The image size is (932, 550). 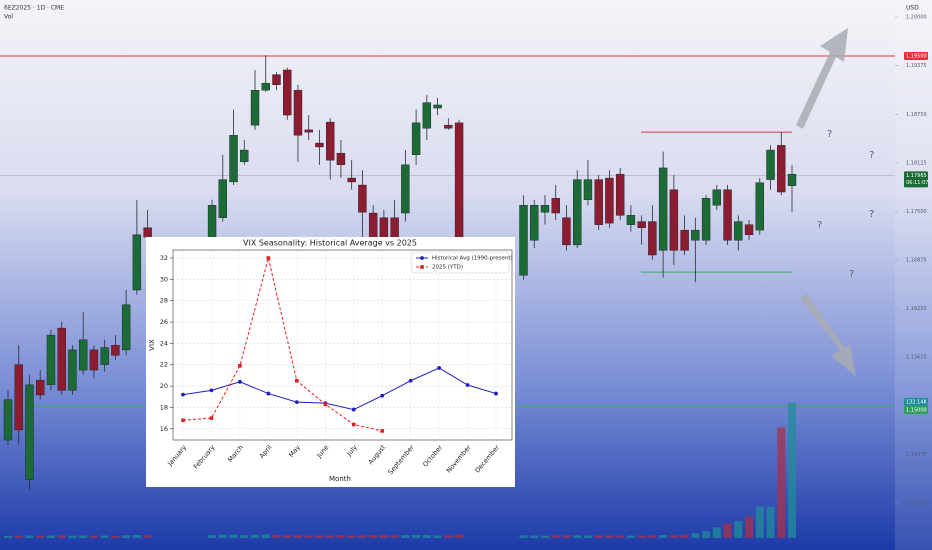 I want to click on symbol-title: 6EZ2025 · 1D · CME, so click(x=34, y=8).